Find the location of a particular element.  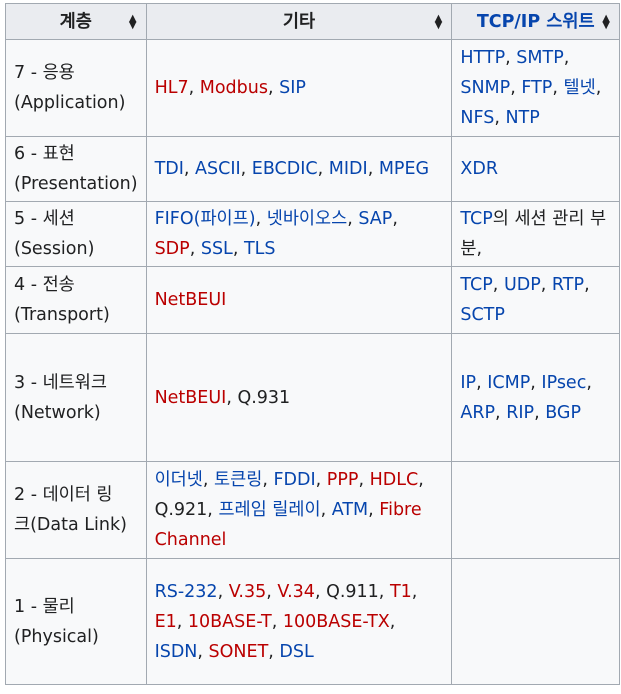

protocol-link: SSL is located at coordinates (216, 249).